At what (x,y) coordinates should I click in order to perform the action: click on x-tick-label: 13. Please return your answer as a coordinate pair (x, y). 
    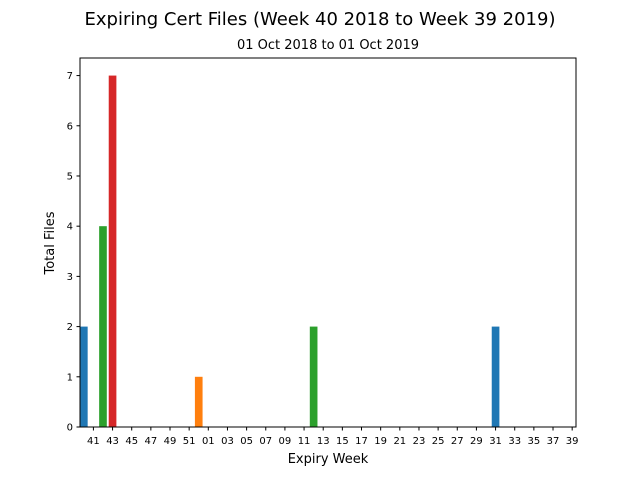
    Looking at the image, I should click on (323, 441).